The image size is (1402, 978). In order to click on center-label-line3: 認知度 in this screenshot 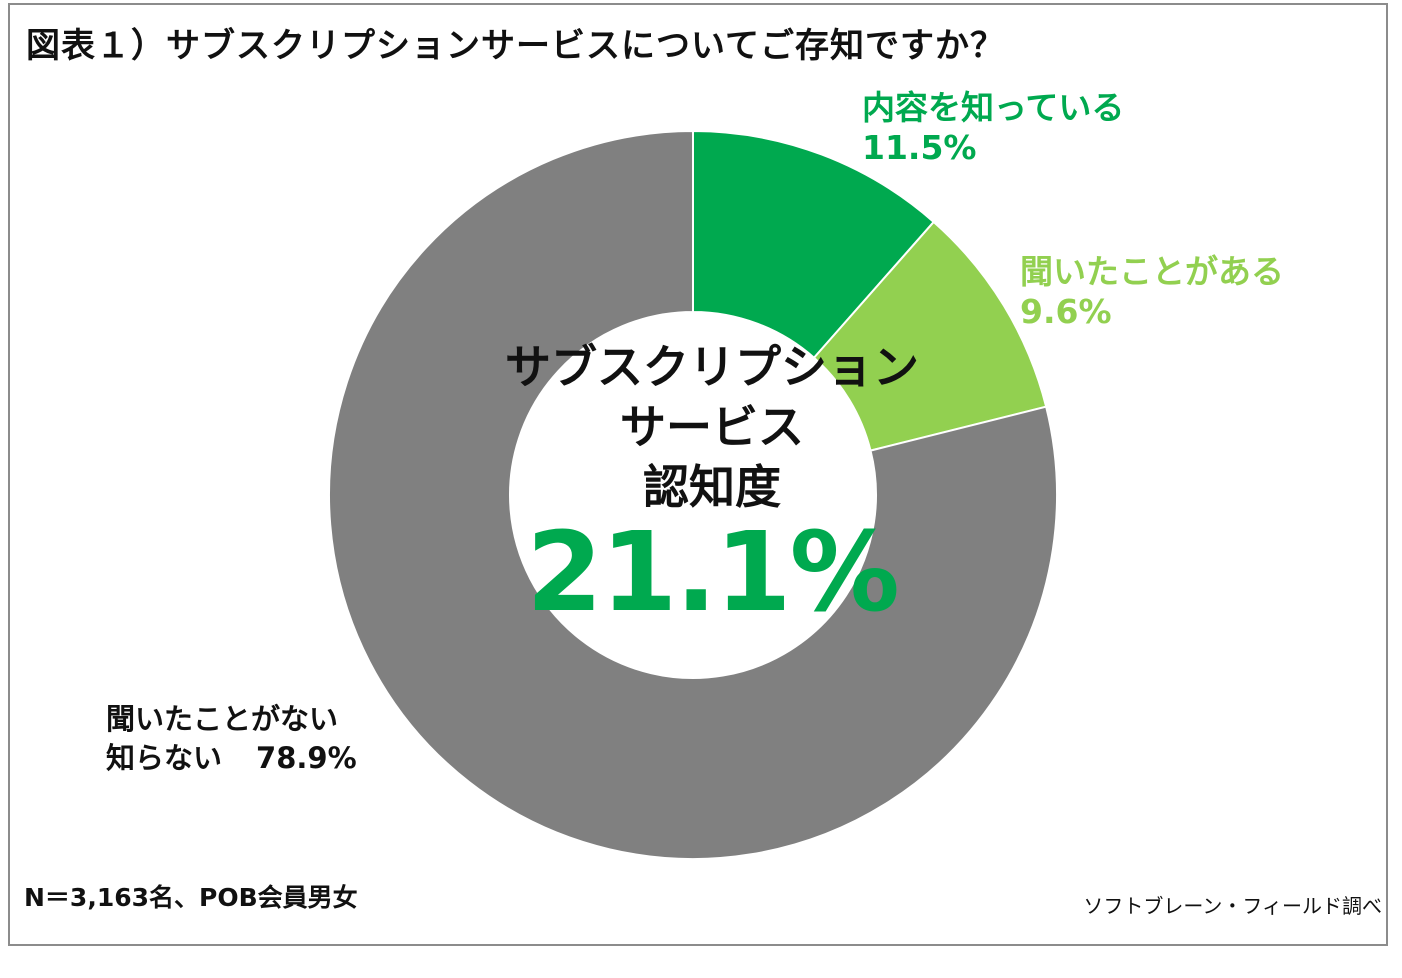, I will do `click(712, 486)`.